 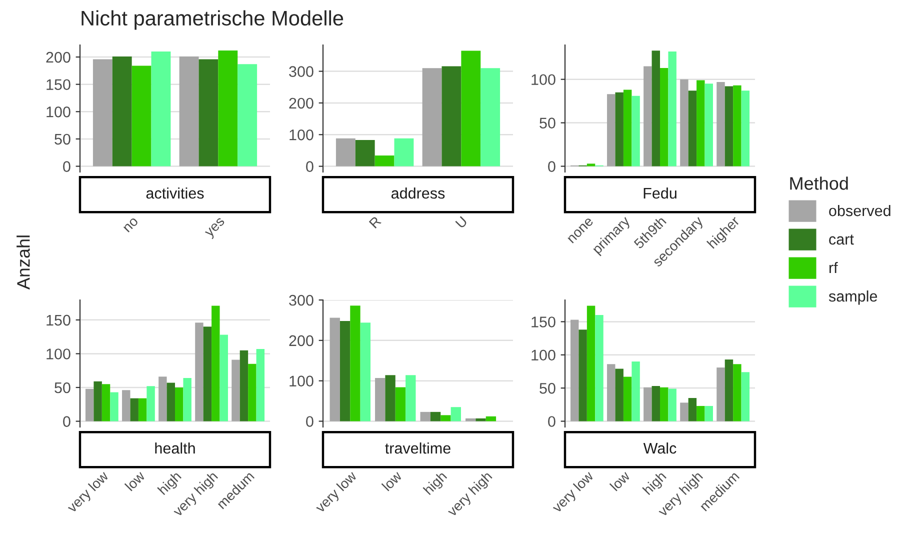 What do you see at coordinates (833, 268) in the screenshot?
I see `legend-label: rf` at bounding box center [833, 268].